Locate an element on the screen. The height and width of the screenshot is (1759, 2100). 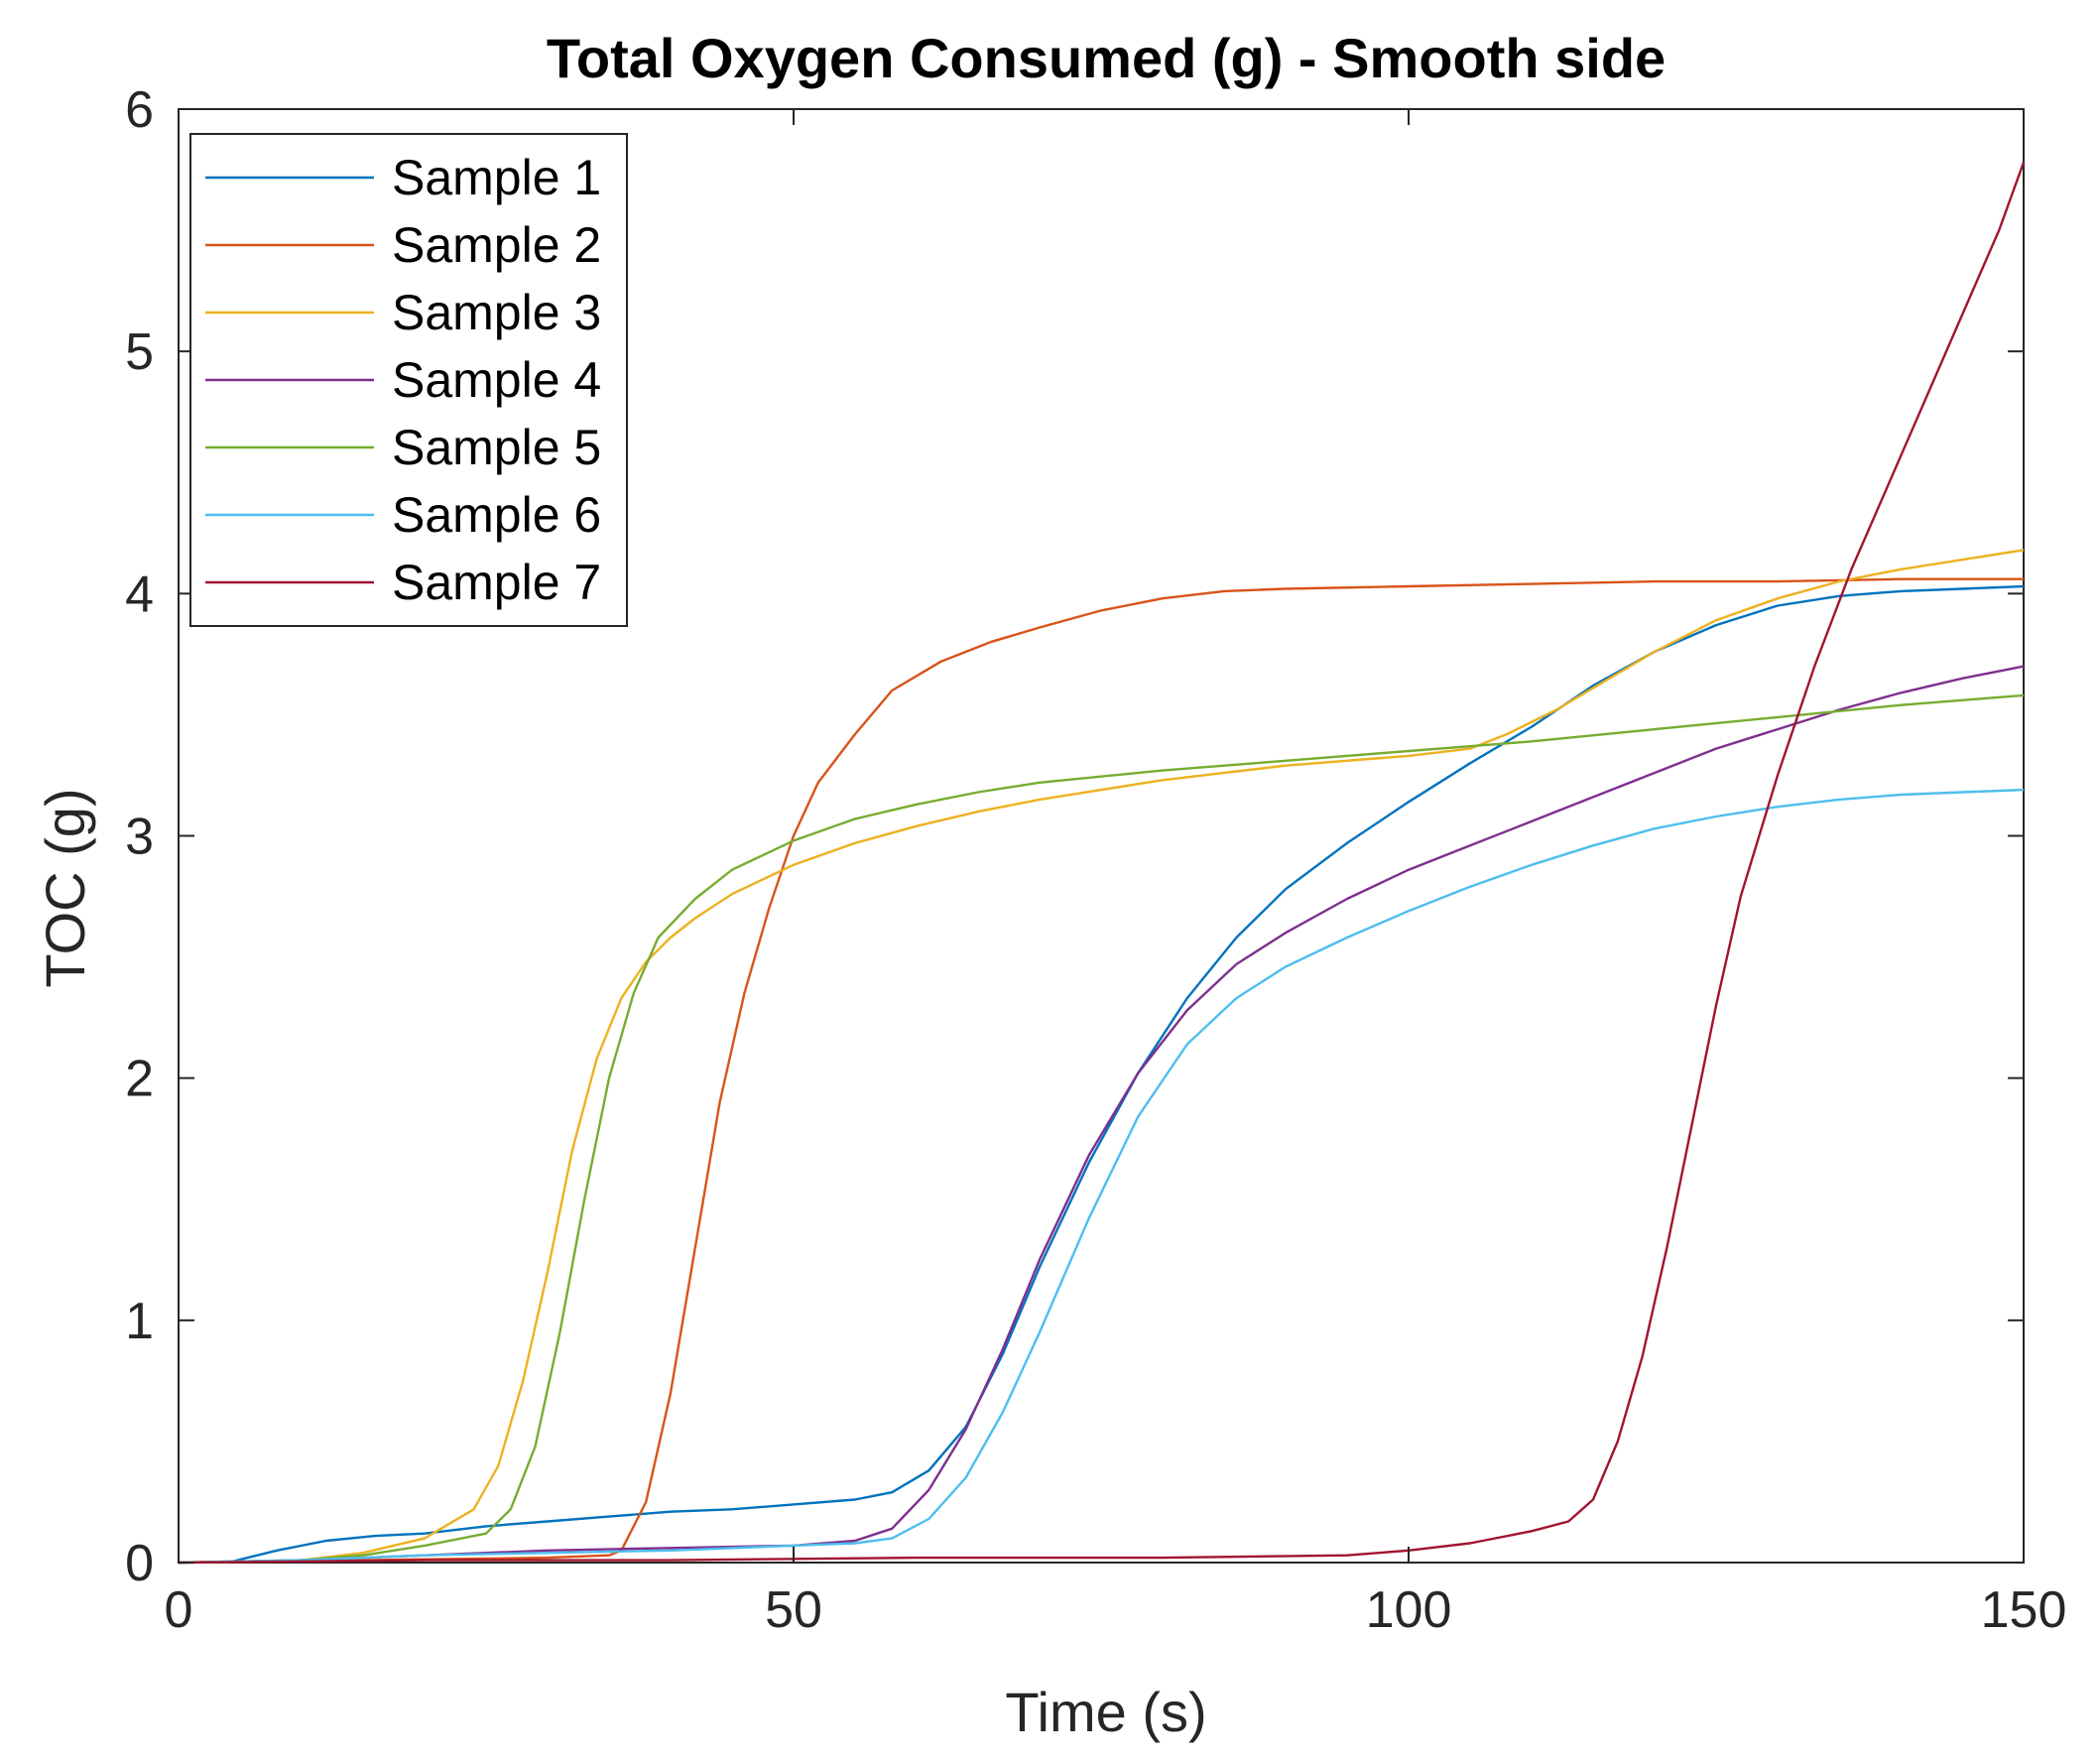
legend-label-sample-4: Sample 4 is located at coordinates (496, 380).